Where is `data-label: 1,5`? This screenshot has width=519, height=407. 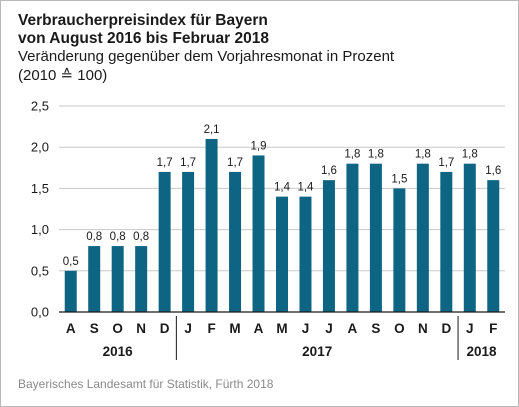
data-label: 1,5 is located at coordinates (399, 179).